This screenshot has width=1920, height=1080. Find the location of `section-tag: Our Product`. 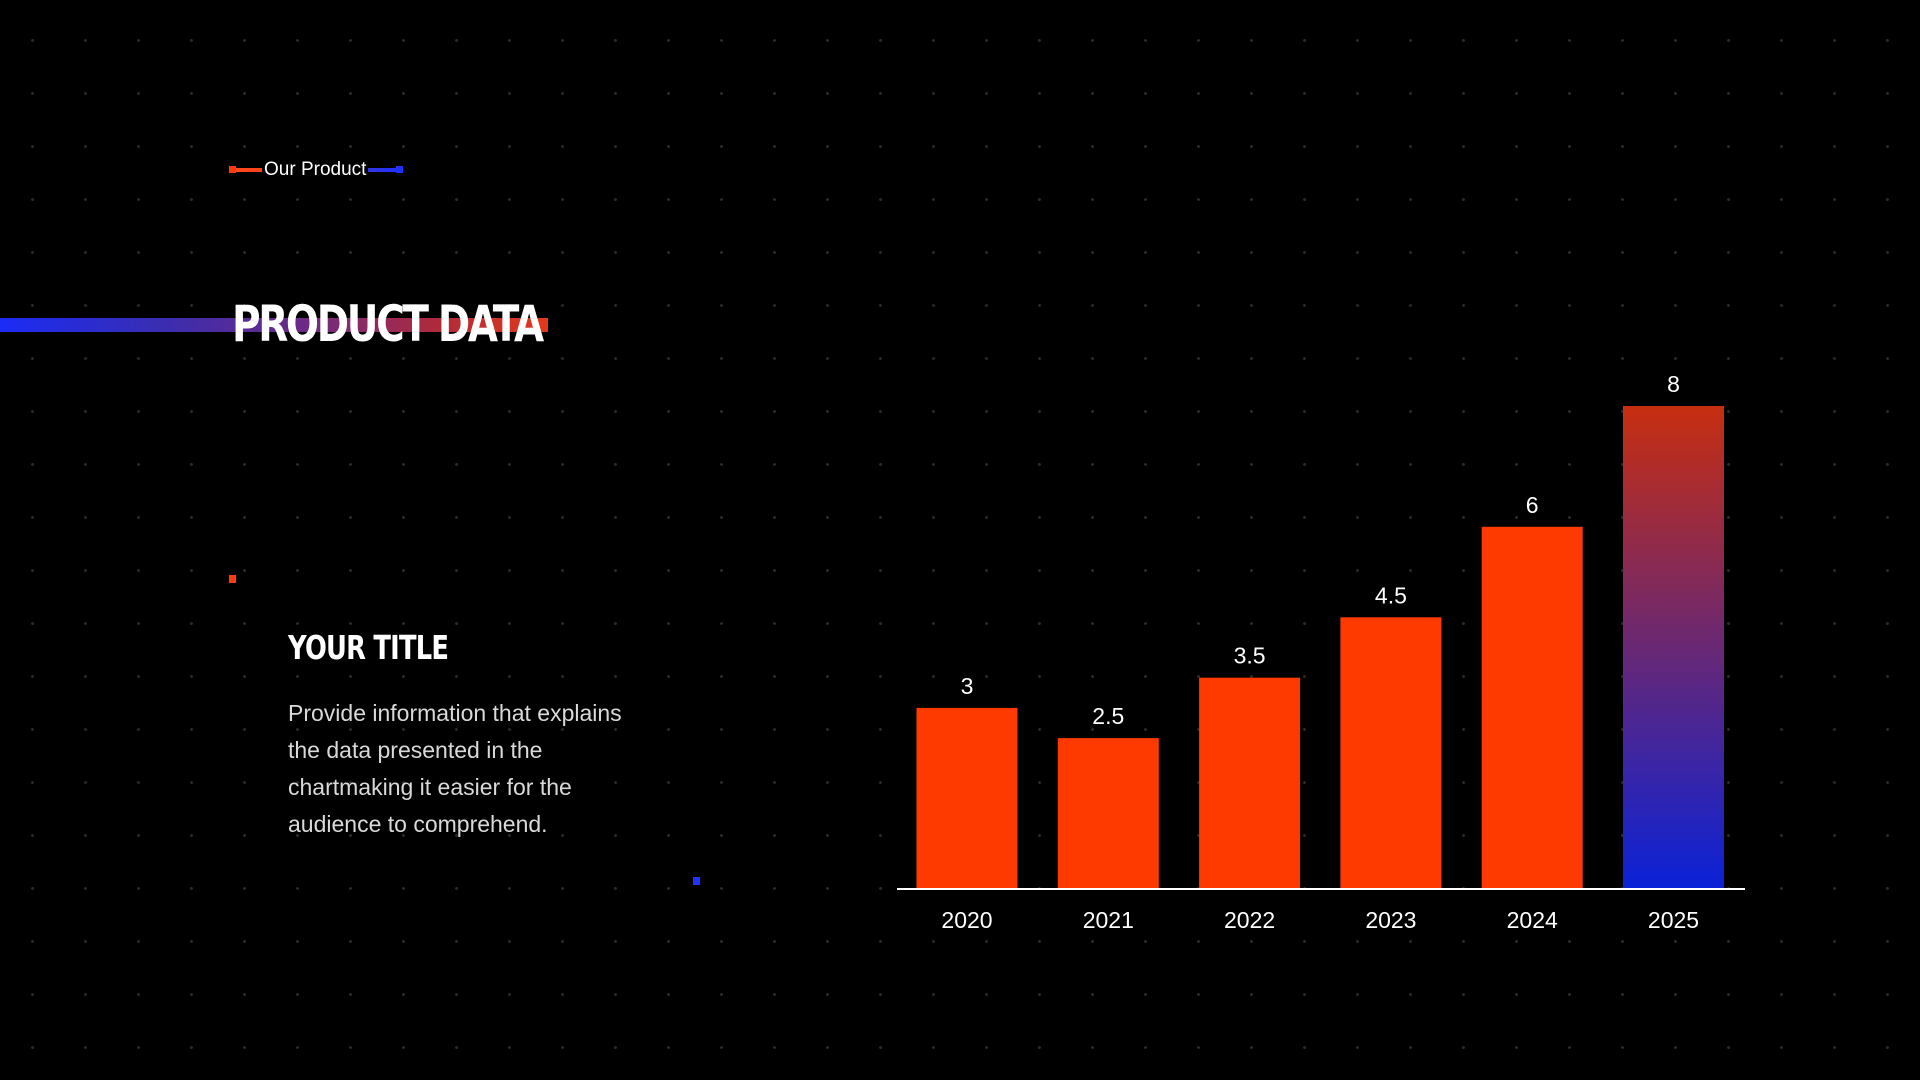

section-tag: Our Product is located at coordinates (315, 170).